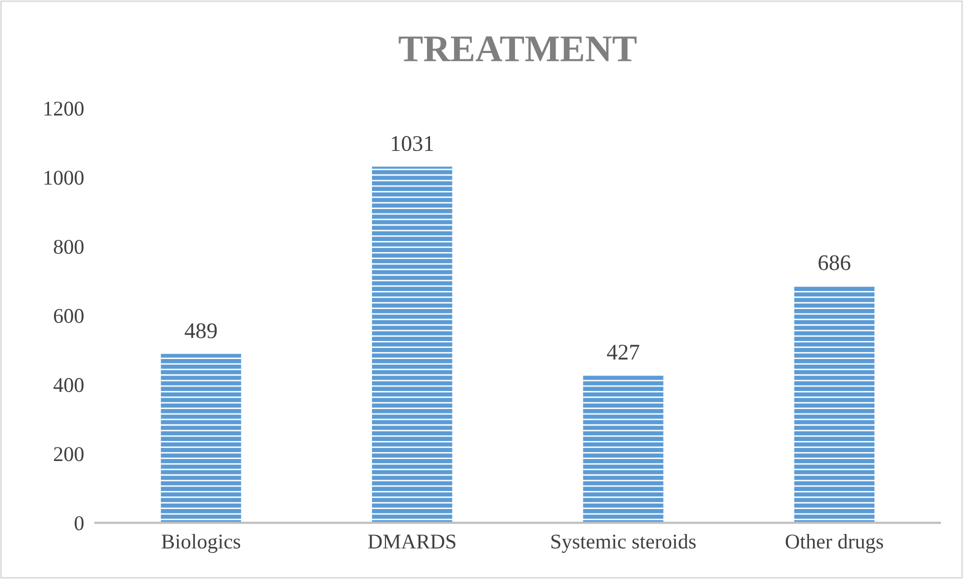  I want to click on data-label: 489, so click(200, 330).